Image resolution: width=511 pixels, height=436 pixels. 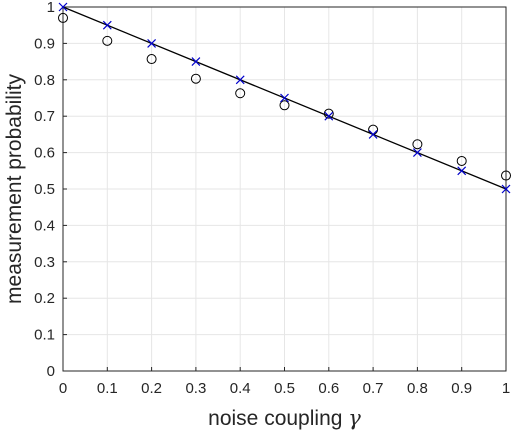 What do you see at coordinates (51, 371) in the screenshot?
I see `y-tick-label: 0` at bounding box center [51, 371].